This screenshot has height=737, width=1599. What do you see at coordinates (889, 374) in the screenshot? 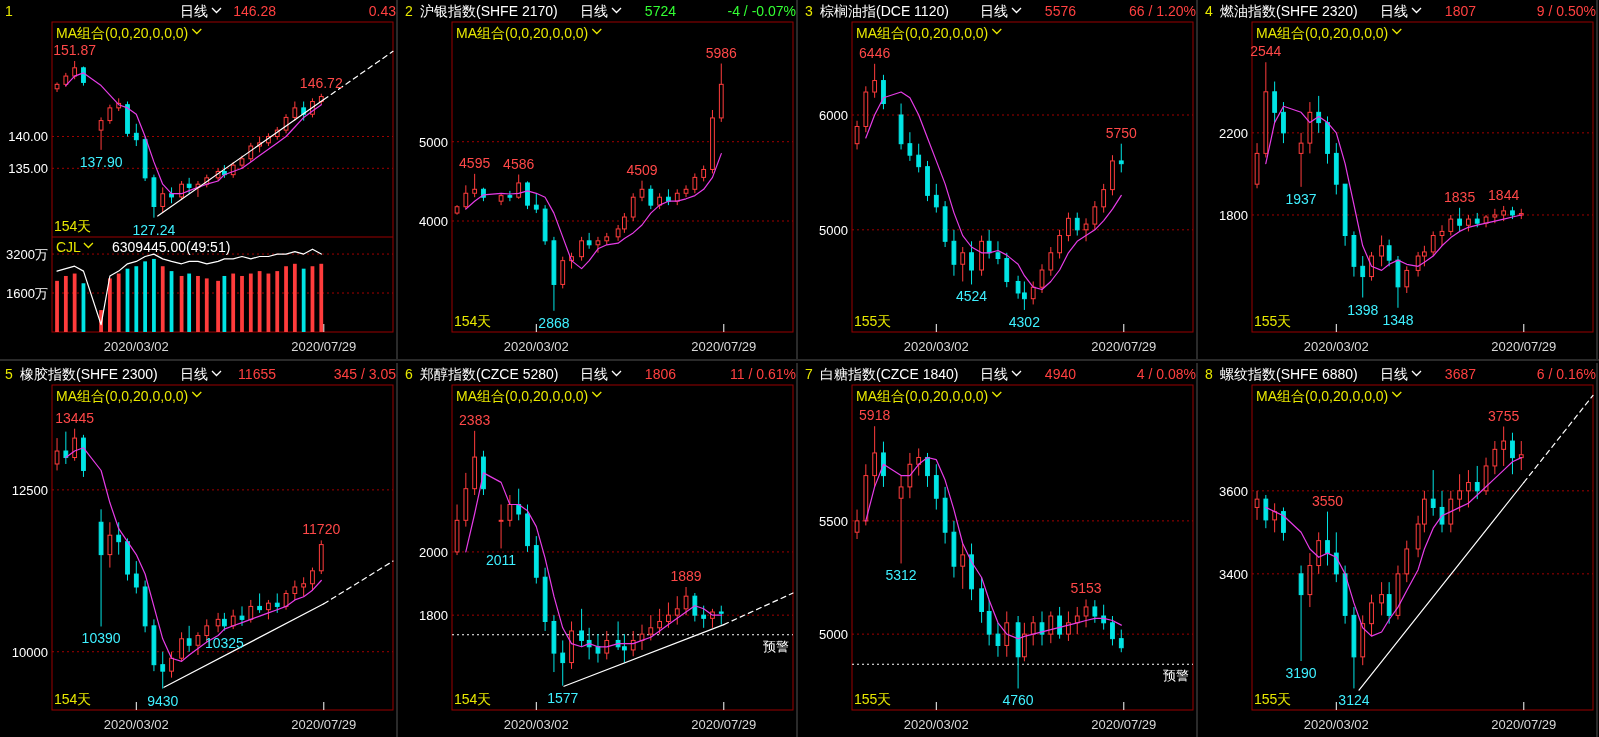
I see `chart-title: 白糖指数(CZCE 1840)` at bounding box center [889, 374].